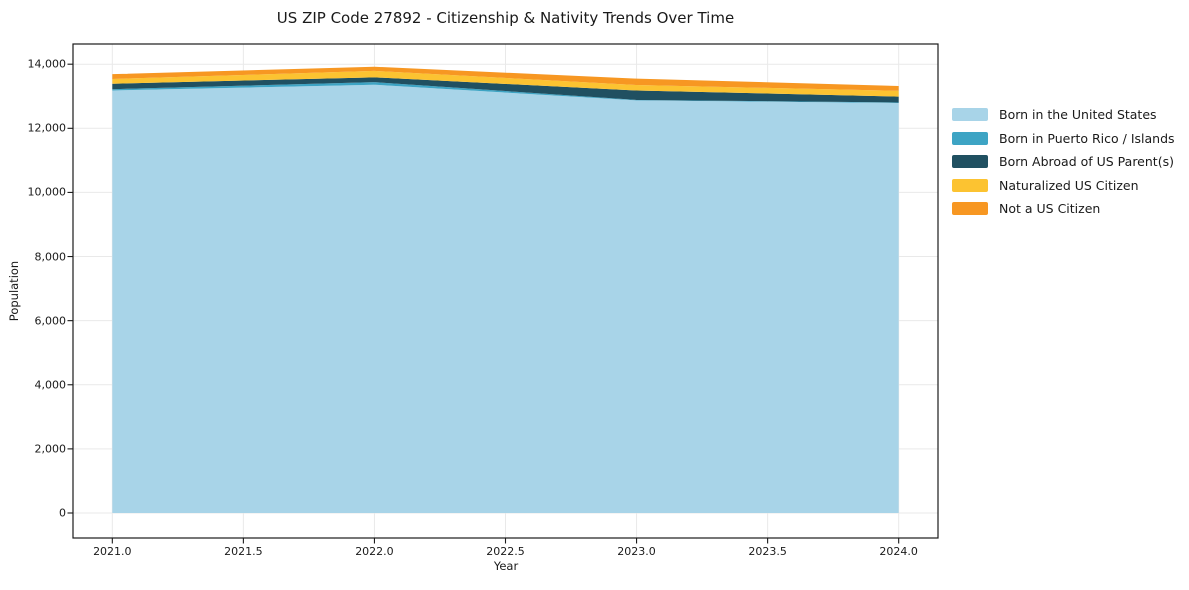 This screenshot has width=1189, height=590. What do you see at coordinates (505, 551) in the screenshot?
I see `x-tick-label: 2022.5` at bounding box center [505, 551].